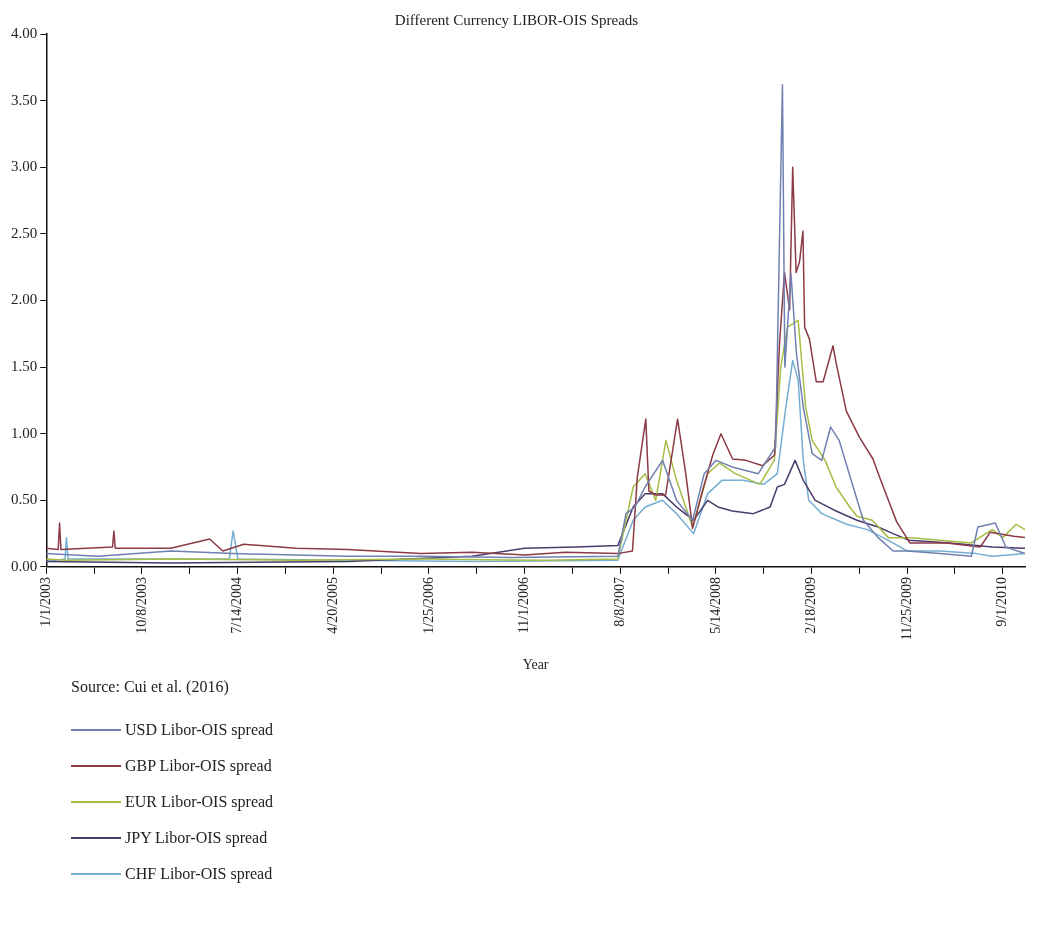  What do you see at coordinates (141, 605) in the screenshot?
I see `x-tick-label: 10/8/2003` at bounding box center [141, 605].